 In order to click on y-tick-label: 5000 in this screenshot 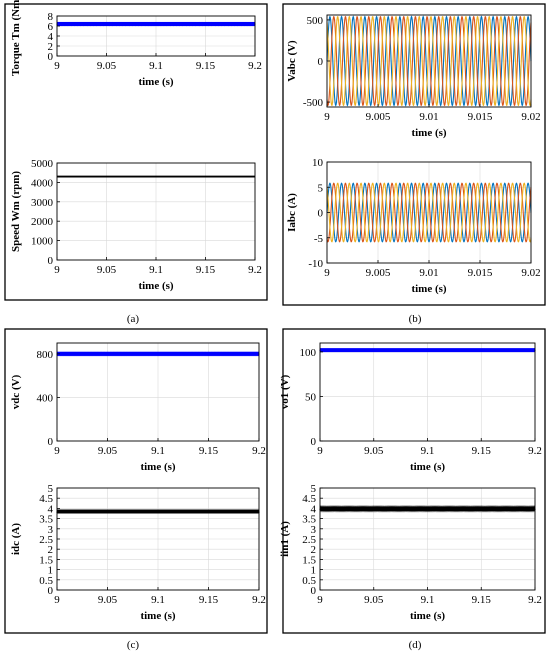, I will do `click(42, 164)`.